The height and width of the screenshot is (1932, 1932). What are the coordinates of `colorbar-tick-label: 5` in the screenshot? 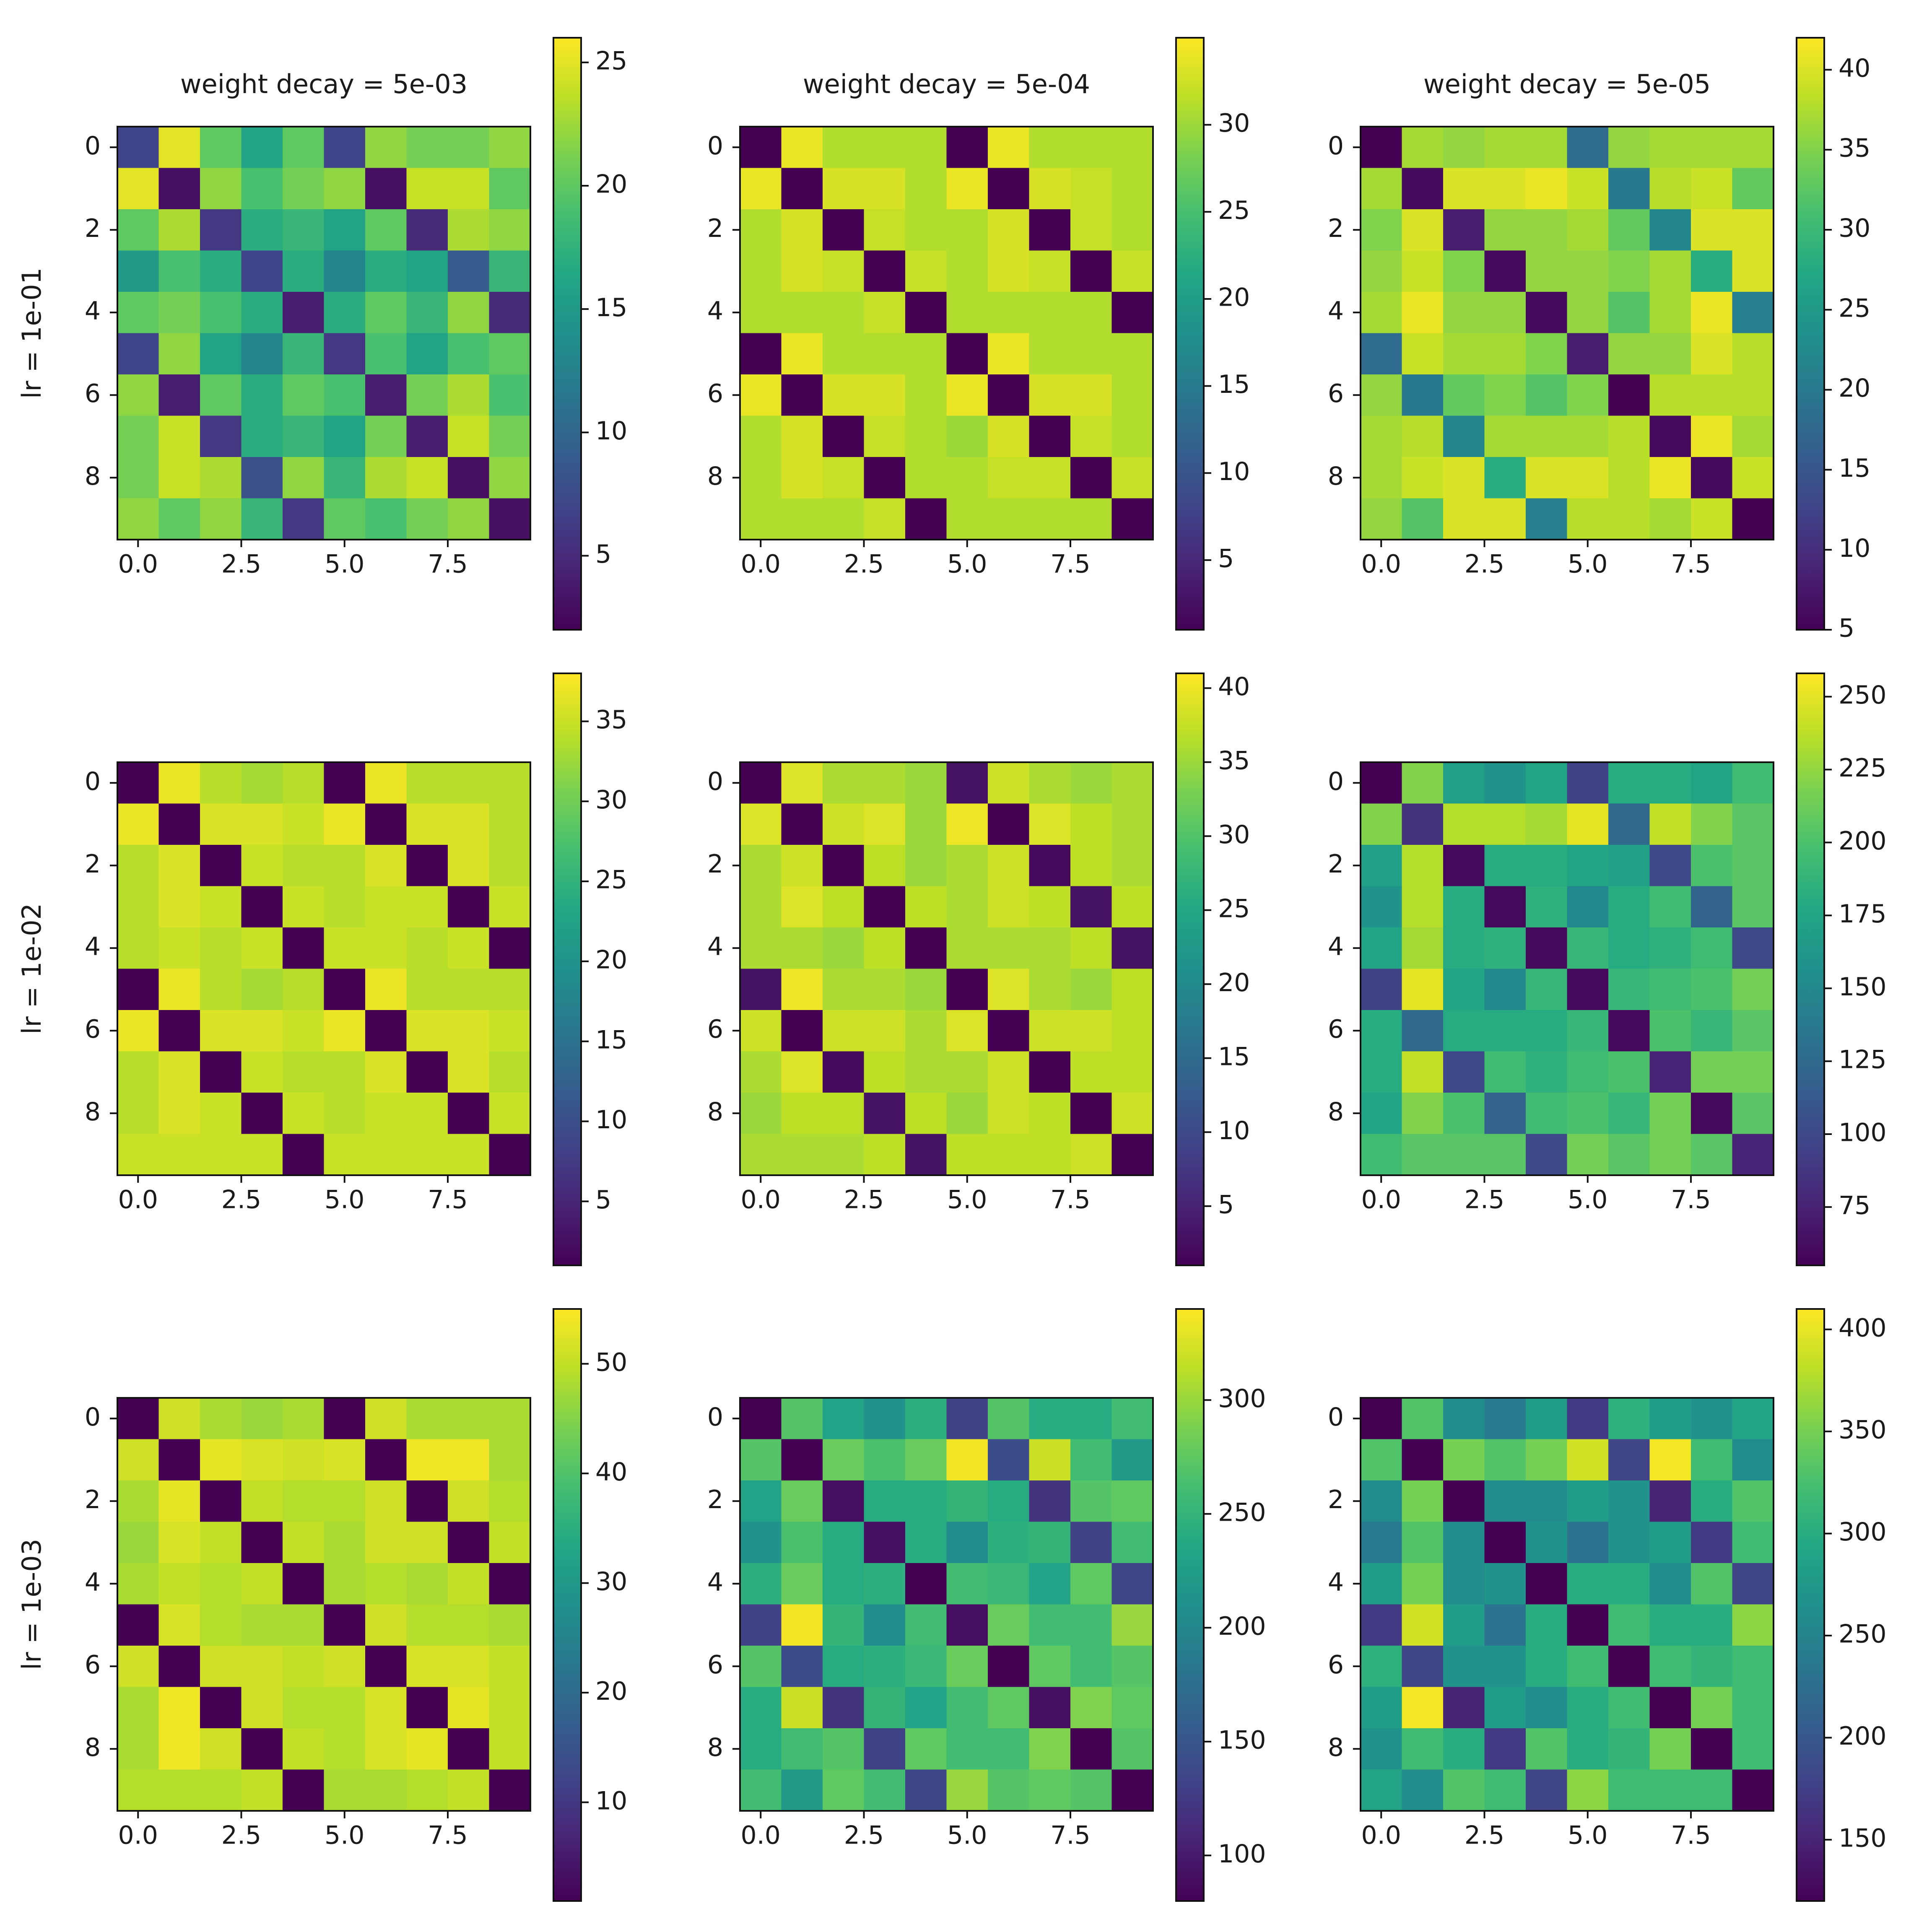 It's located at (603, 554).